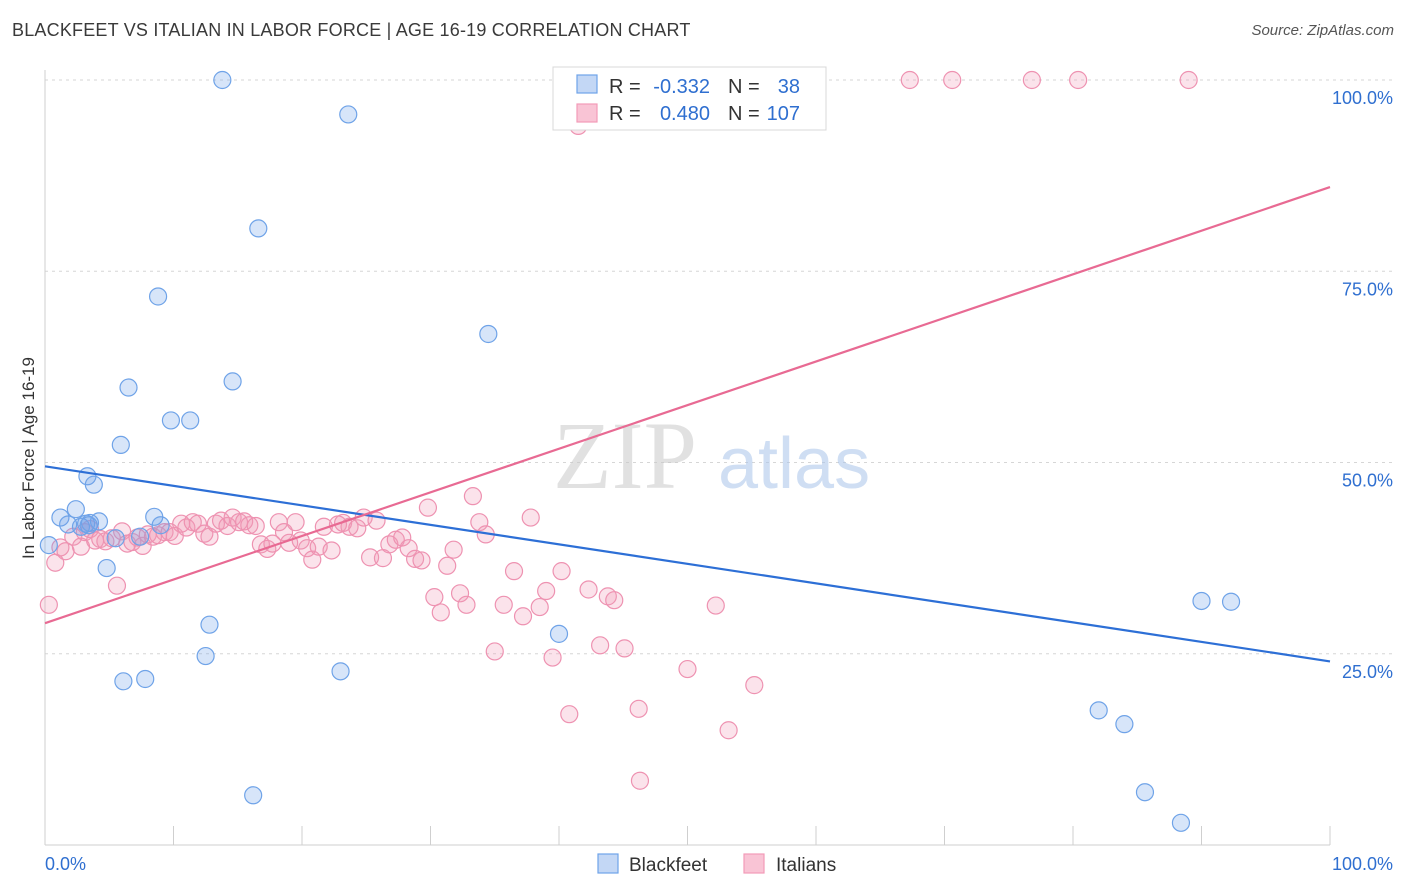 Image resolution: width=1406 pixels, height=892 pixels. I want to click on series-legend: Blackfeet Italians, so click(716, 864).